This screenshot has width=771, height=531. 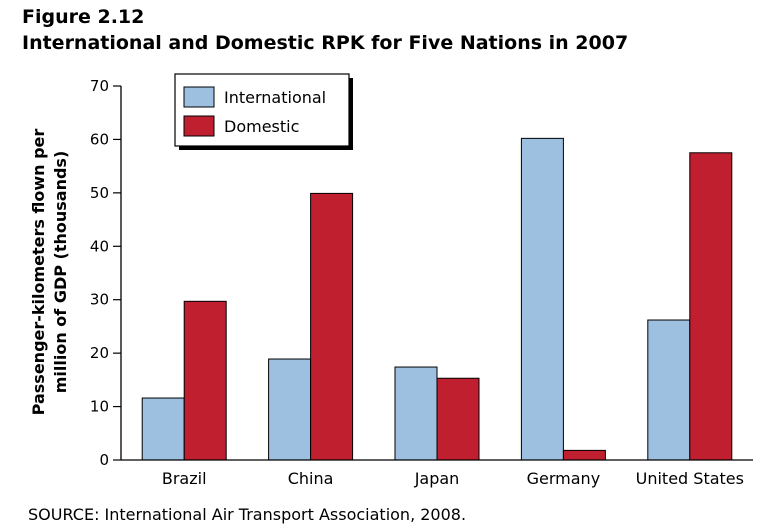 I want to click on x-category-label: United States, so click(x=690, y=478).